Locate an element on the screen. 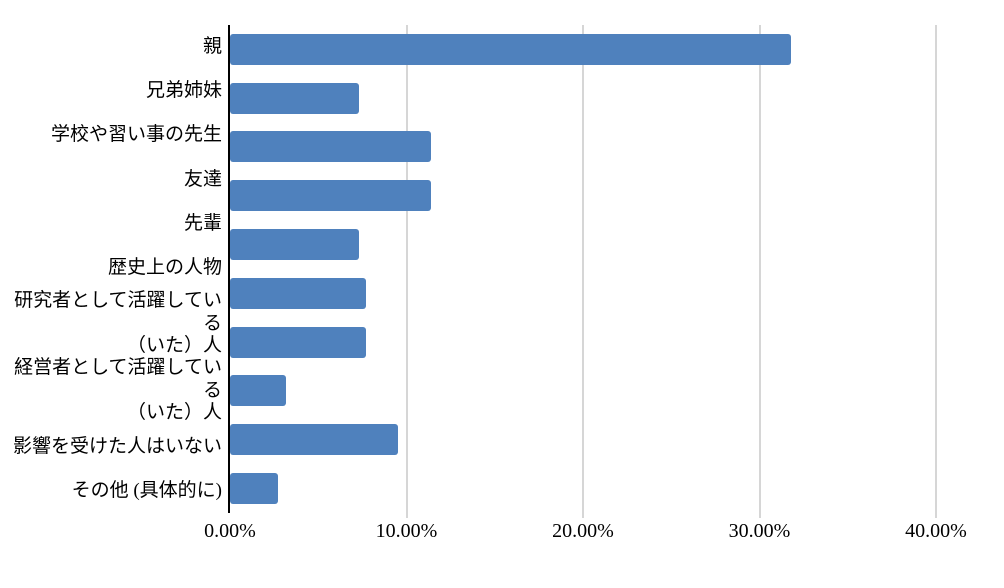  category-label: 経営者として活躍している （いた）人 is located at coordinates (118, 390).